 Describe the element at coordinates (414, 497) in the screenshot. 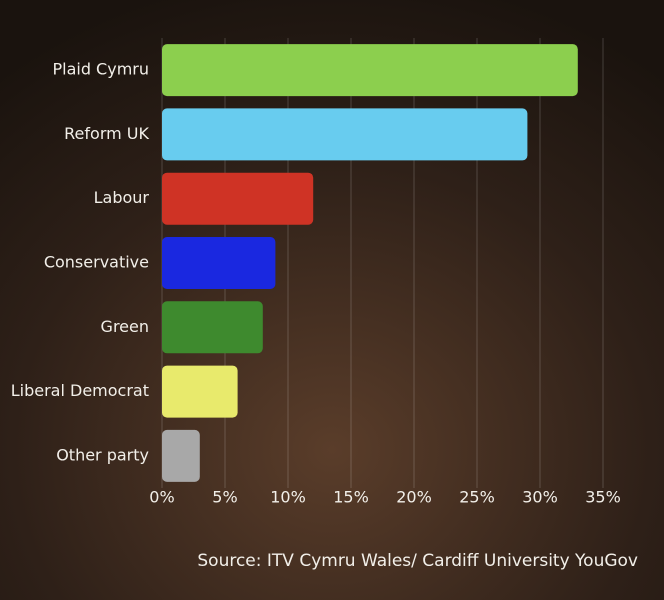

I see `x-tick-label: 20%` at that location.